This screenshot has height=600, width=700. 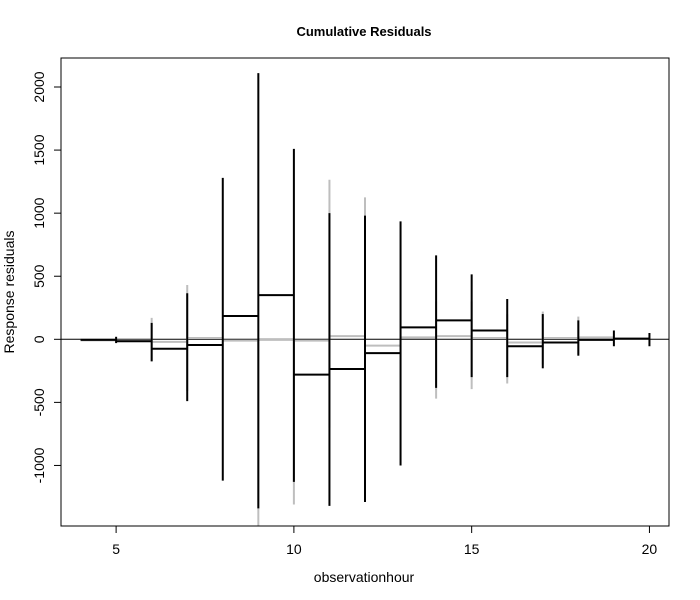 What do you see at coordinates (9, 292) in the screenshot?
I see `y-axis-label: Response residuals` at bounding box center [9, 292].